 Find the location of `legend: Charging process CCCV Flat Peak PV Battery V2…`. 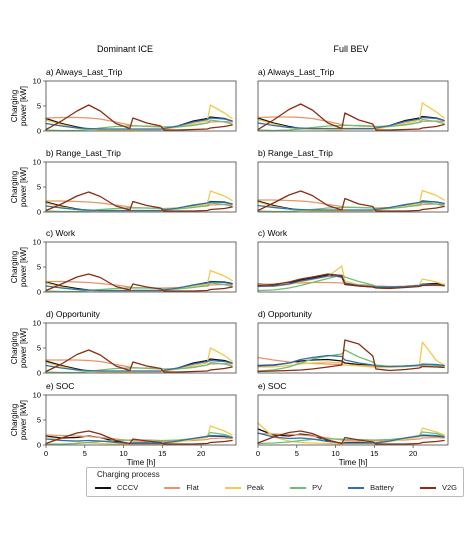

legend: Charging process CCCV Flat Peak PV Battery V2… is located at coordinates (275, 482).